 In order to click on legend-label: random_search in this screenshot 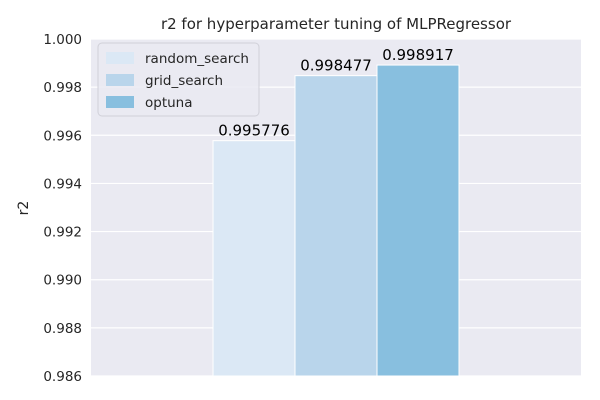, I will do `click(197, 59)`.